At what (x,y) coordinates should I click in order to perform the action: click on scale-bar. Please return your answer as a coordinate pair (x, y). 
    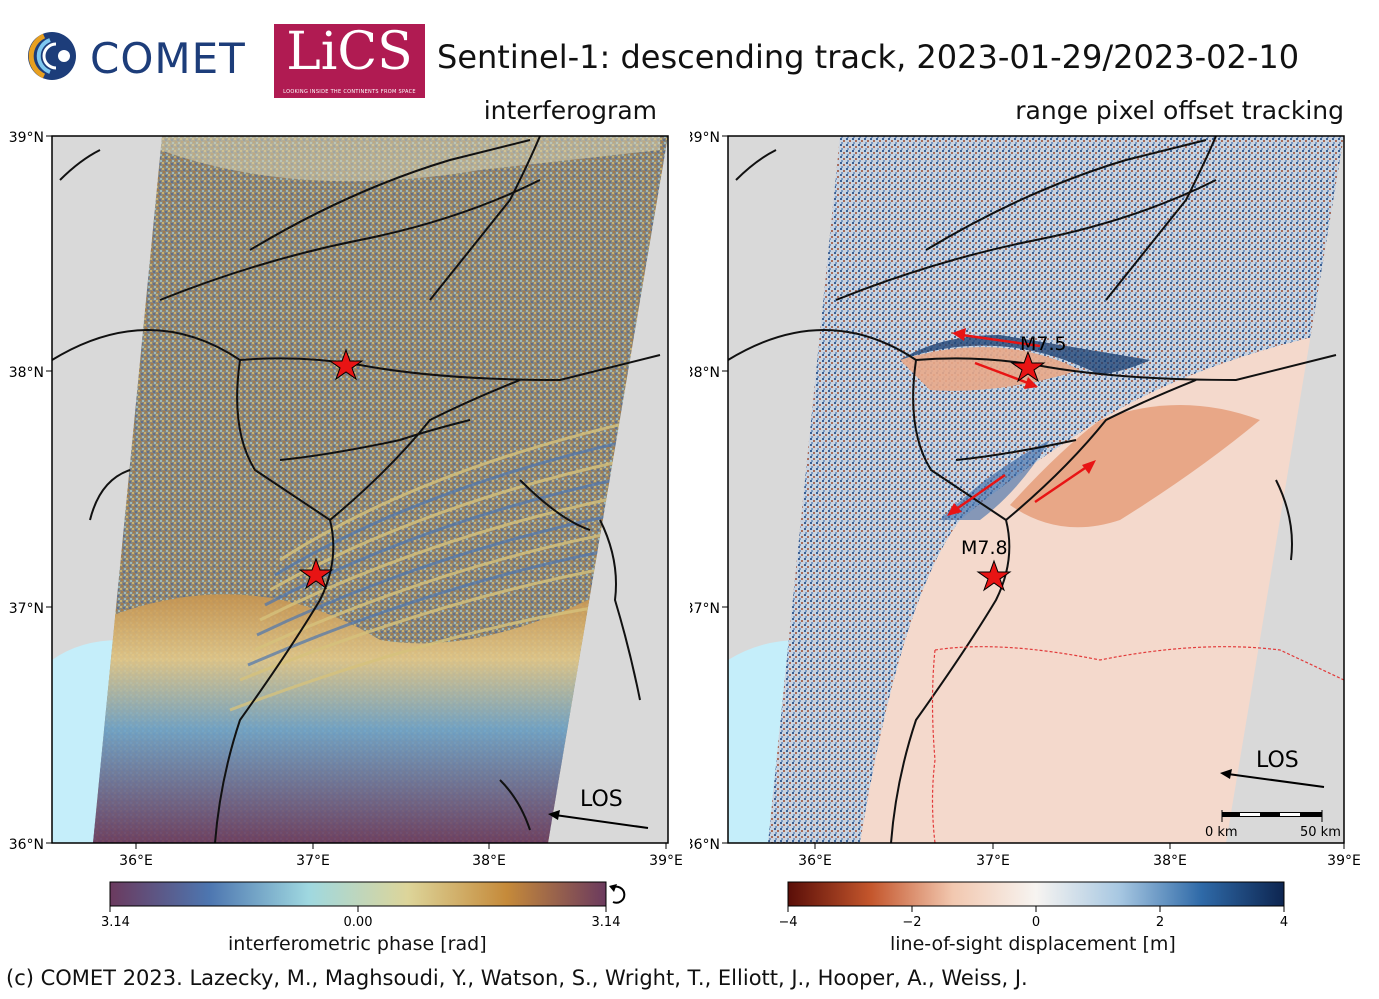
    Looking at the image, I should click on (1272, 816).